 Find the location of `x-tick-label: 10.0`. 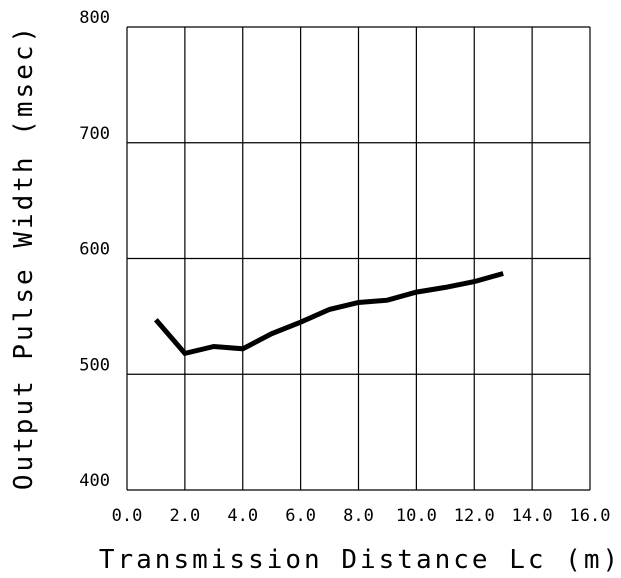

x-tick-label: 10.0 is located at coordinates (416, 516).